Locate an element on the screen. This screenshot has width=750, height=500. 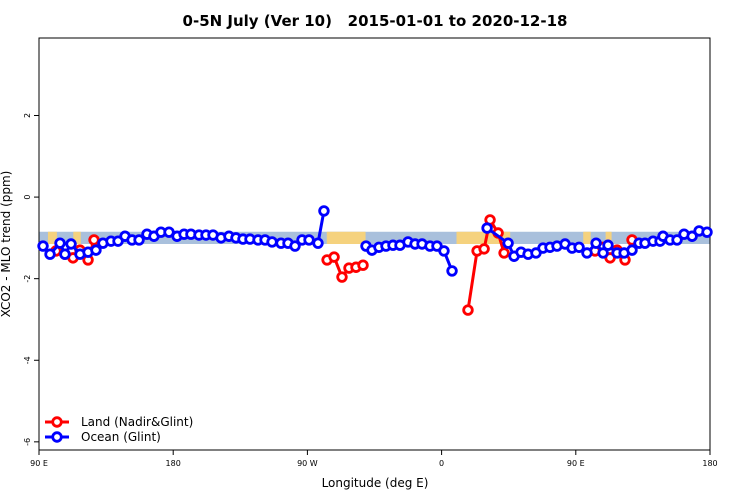
y-tick-label: -6 is located at coordinates (27, 442).